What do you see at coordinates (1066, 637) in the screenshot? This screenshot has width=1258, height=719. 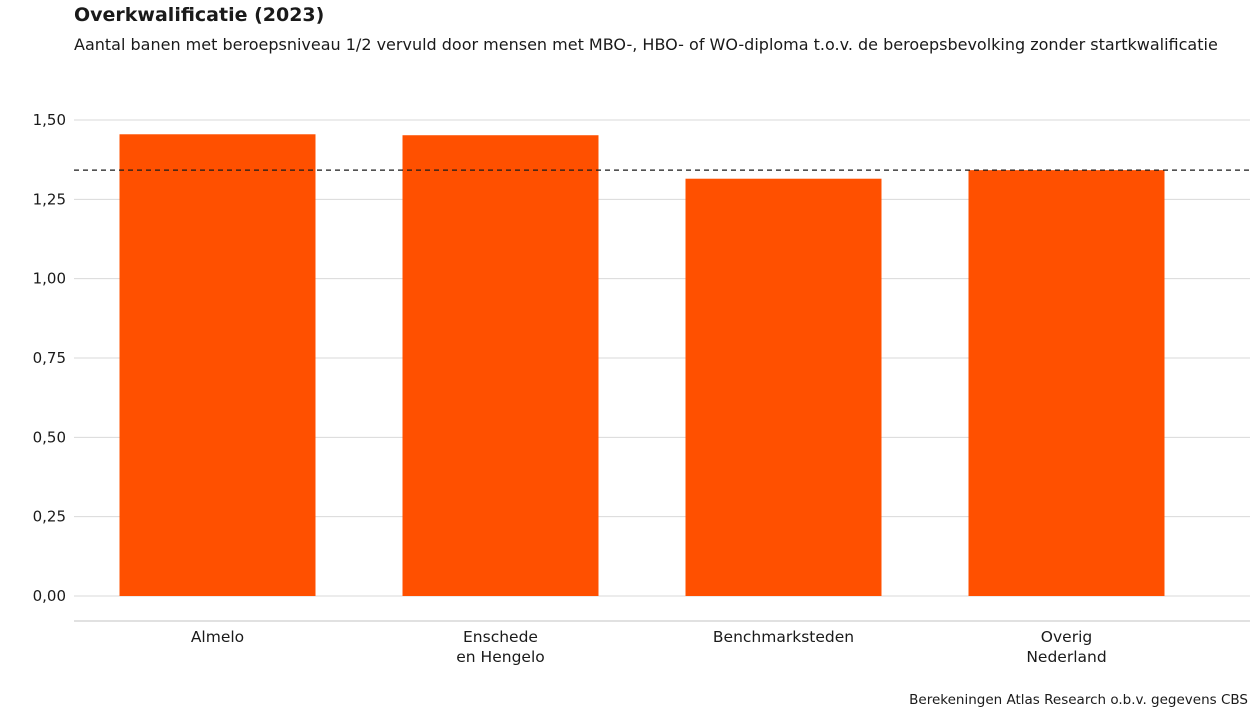 I see `x-tick-label: Overig` at bounding box center [1066, 637].